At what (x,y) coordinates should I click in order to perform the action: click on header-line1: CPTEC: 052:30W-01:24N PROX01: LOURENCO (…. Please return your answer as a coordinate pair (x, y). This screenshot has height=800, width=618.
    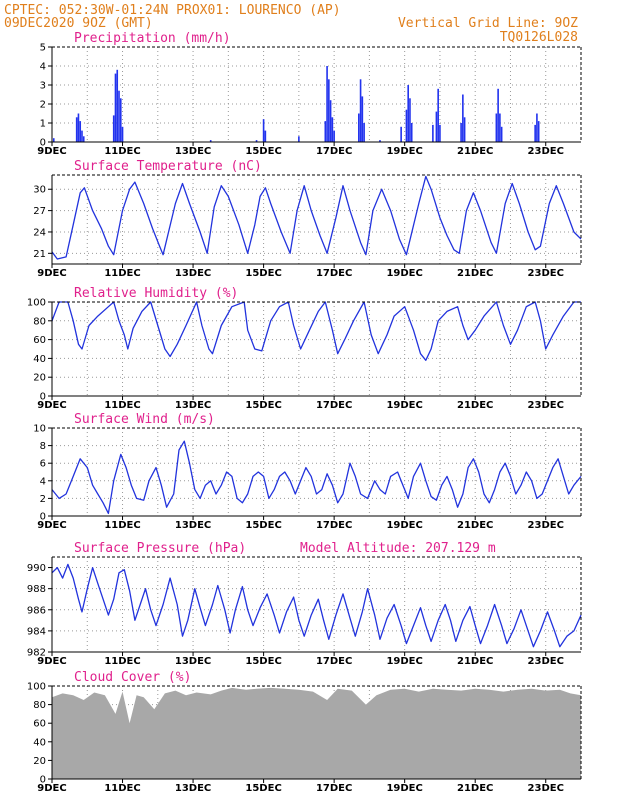
    Looking at the image, I should click on (172, 10).